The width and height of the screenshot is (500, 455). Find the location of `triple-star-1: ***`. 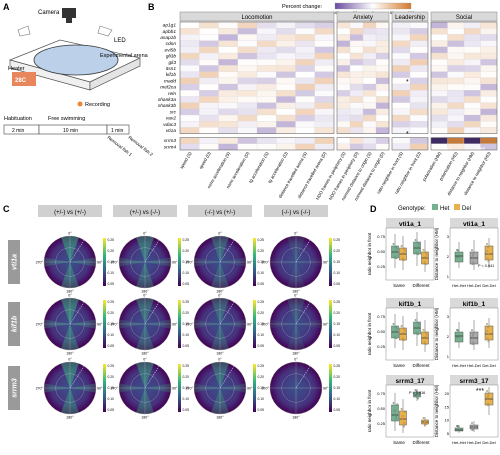

triple-star-1: *** is located at coordinates (447, 150).